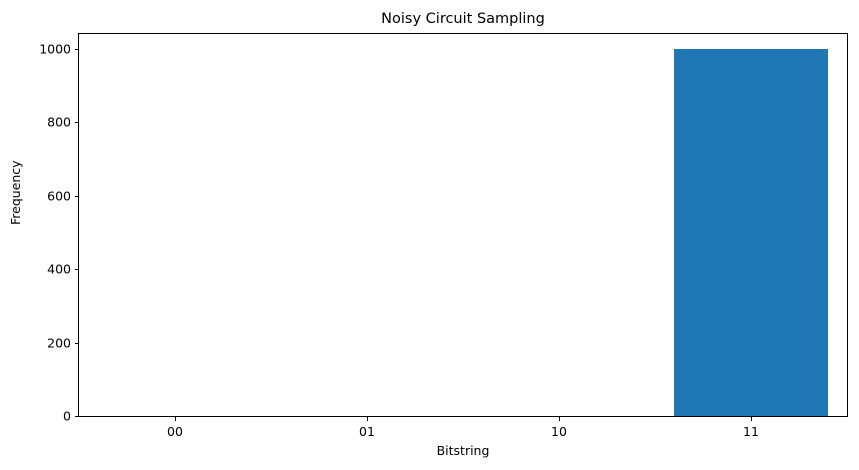 Image resolution: width=859 pixels, height=470 pixels. What do you see at coordinates (559, 431) in the screenshot?
I see `x-tick-label: 10` at bounding box center [559, 431].